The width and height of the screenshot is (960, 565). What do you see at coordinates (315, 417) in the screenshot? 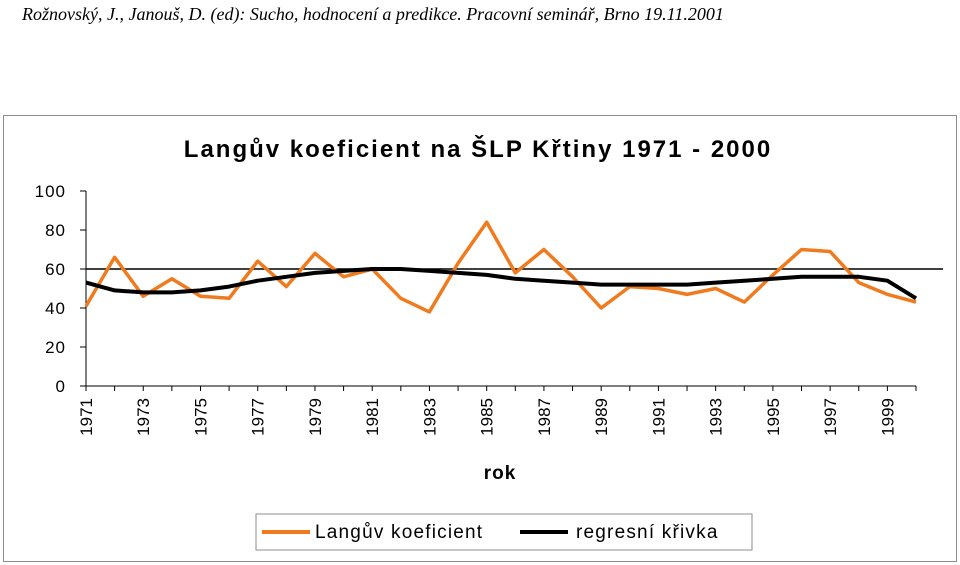
I see `x-tick-label: 1979` at bounding box center [315, 417].